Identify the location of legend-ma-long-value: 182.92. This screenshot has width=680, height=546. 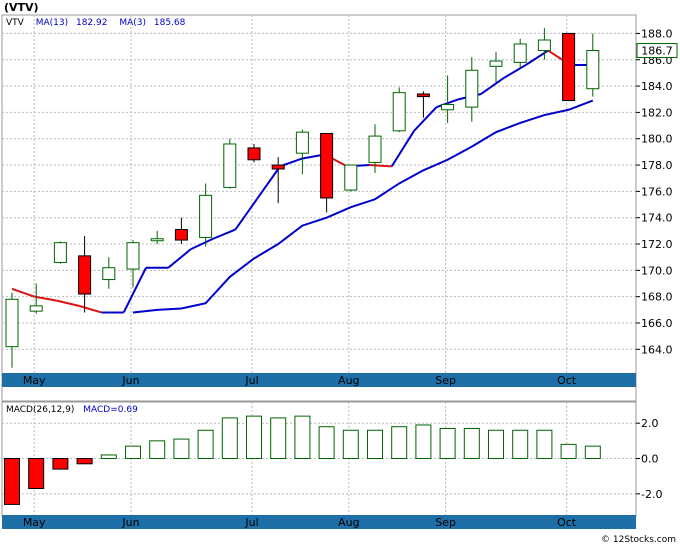
(92, 23).